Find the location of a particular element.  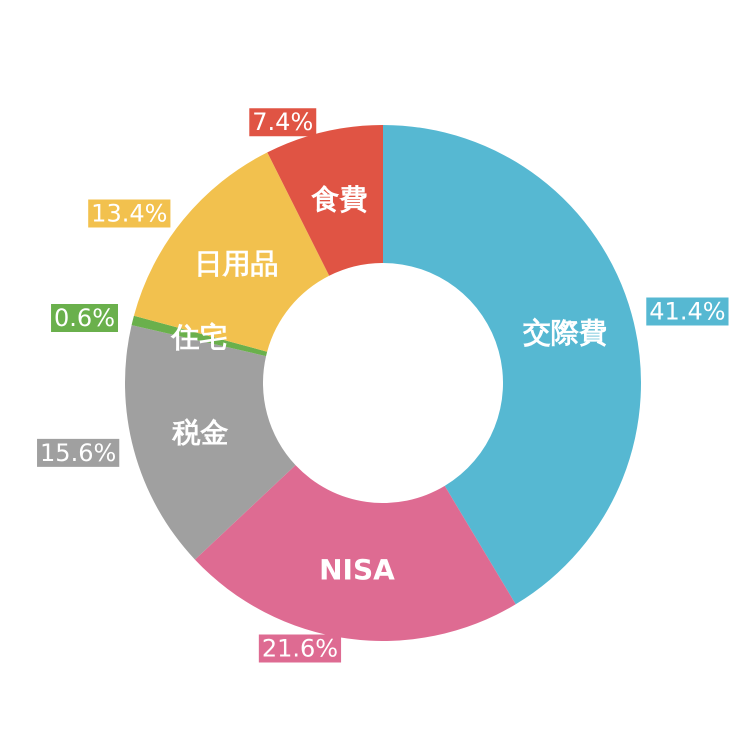

data-label: 0.6% is located at coordinates (85, 318).